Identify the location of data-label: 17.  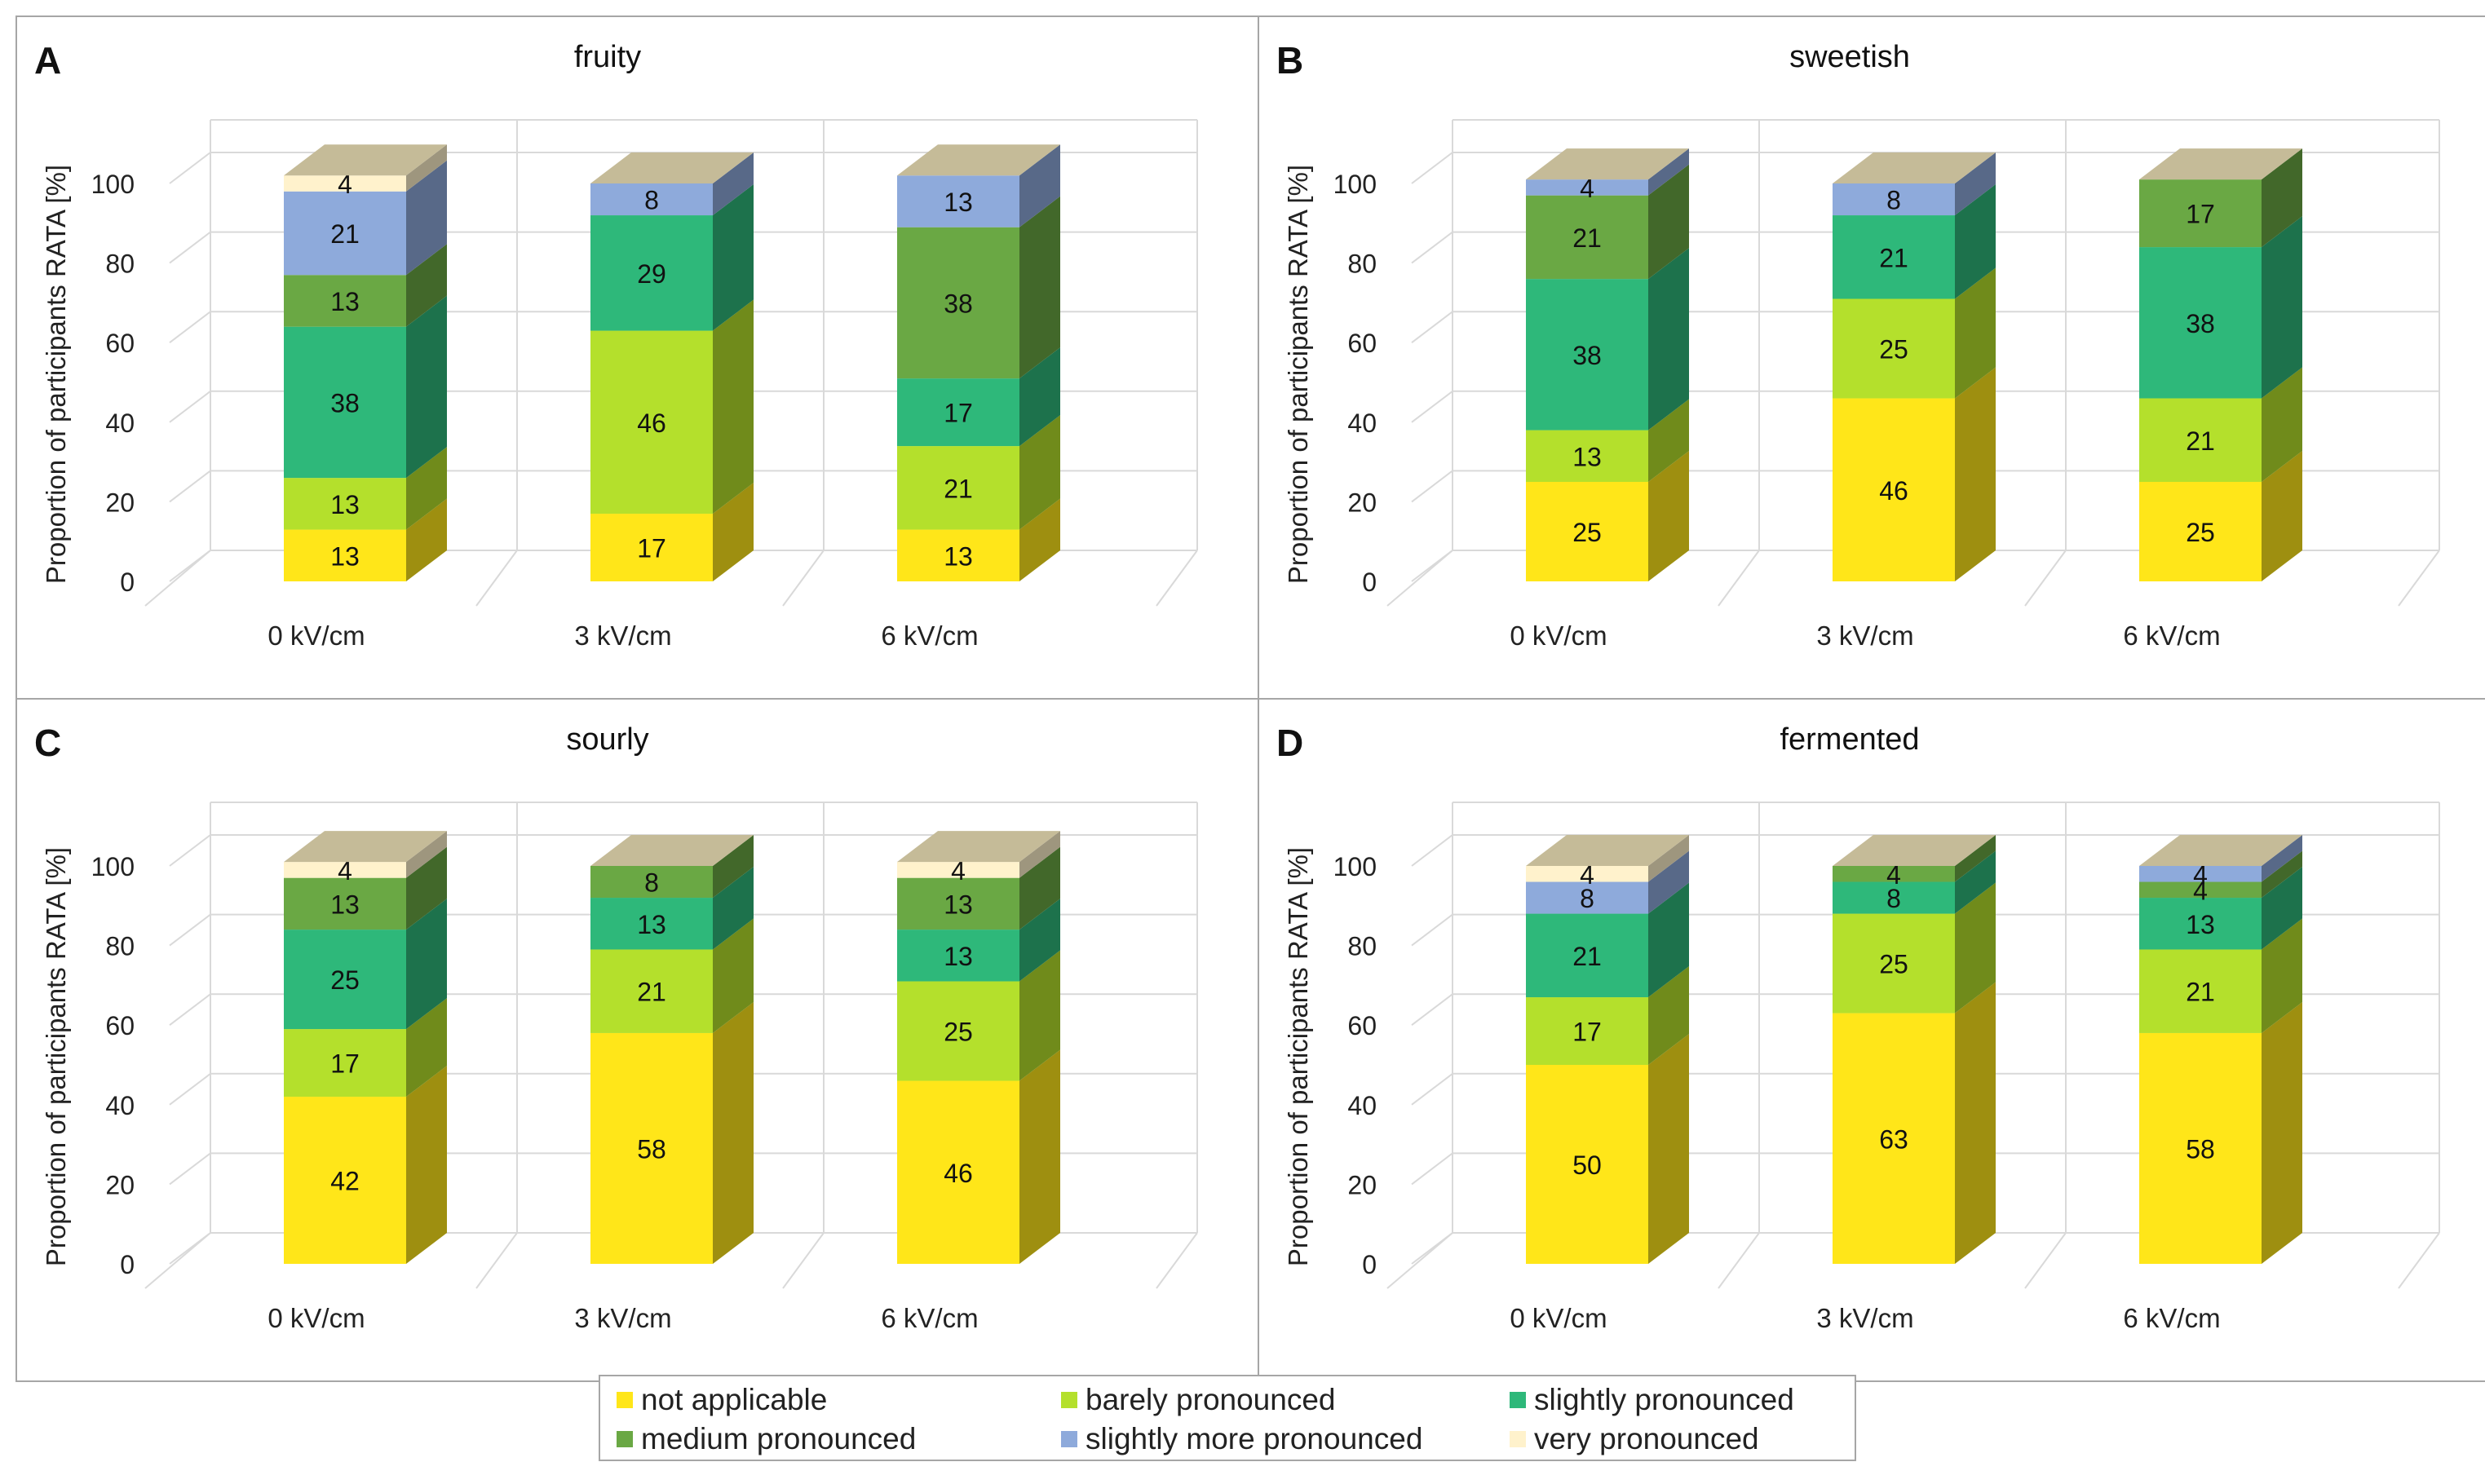
(2200, 214).